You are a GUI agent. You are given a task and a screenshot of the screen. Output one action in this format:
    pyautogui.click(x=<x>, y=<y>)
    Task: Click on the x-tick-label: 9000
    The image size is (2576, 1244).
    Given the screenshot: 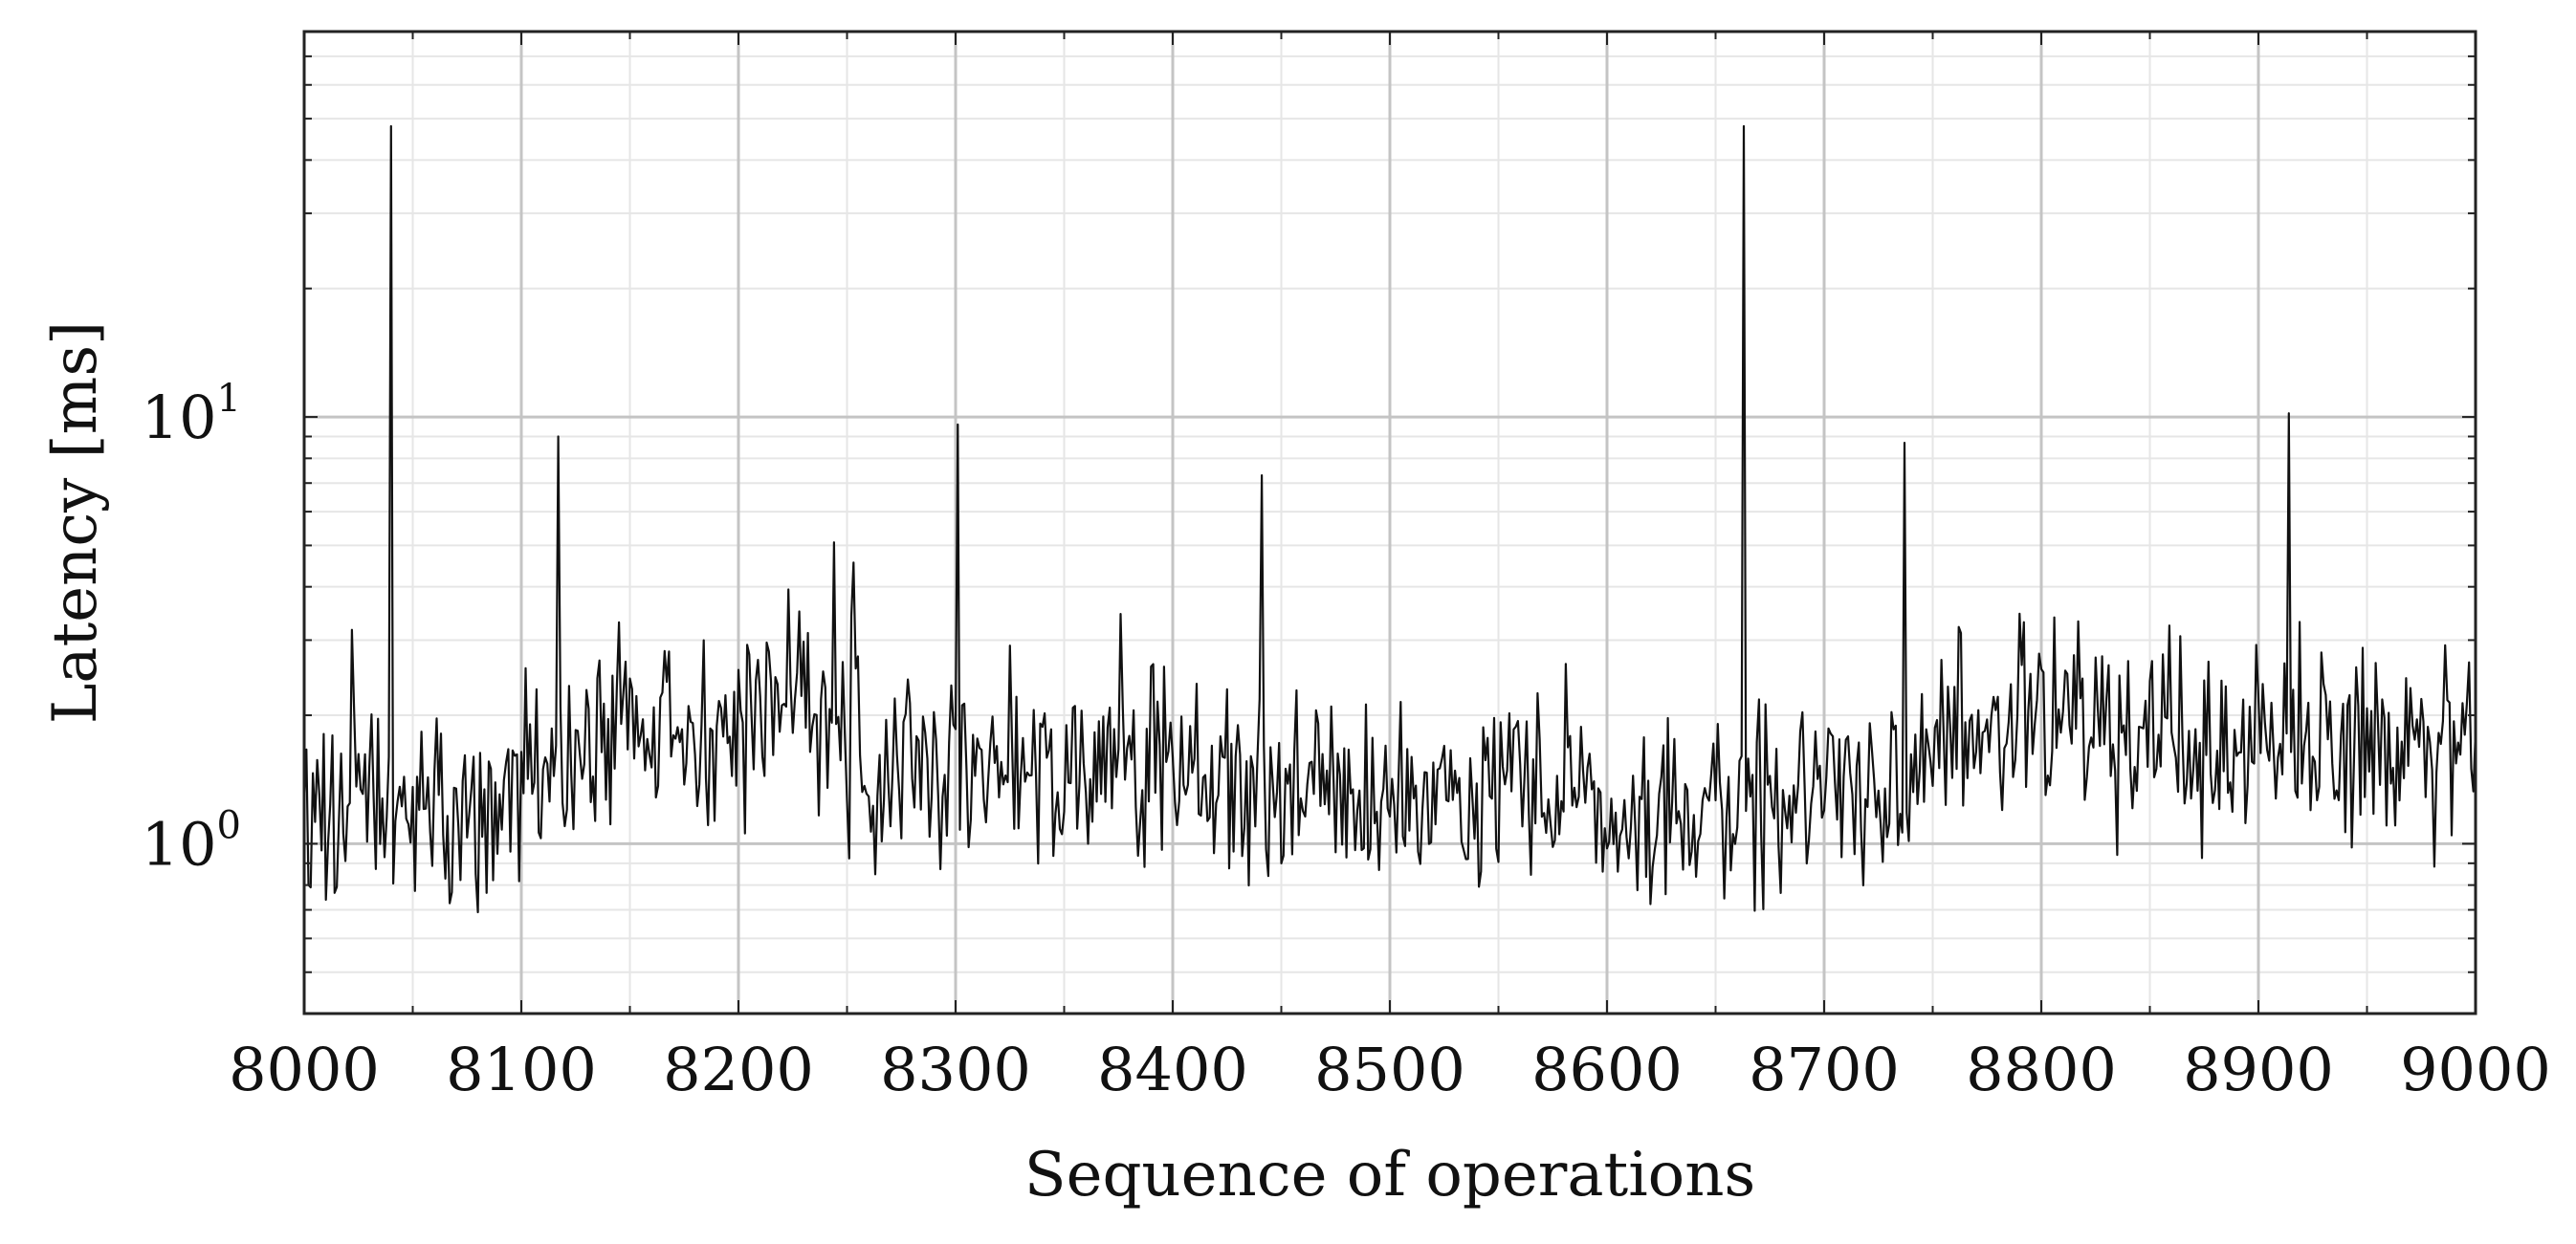 What is the action you would take?
    pyautogui.click(x=2475, y=1069)
    